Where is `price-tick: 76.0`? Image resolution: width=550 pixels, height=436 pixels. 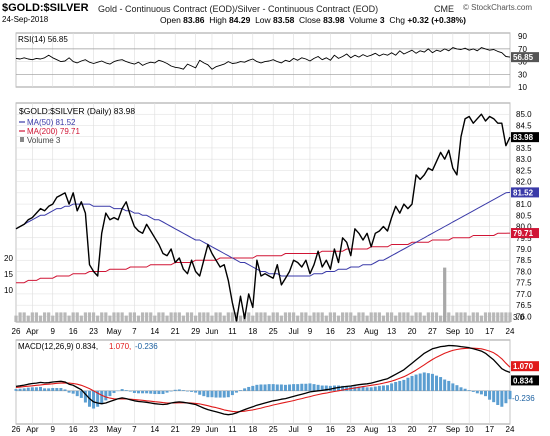 price-tick: 76.0 is located at coordinates (524, 316).